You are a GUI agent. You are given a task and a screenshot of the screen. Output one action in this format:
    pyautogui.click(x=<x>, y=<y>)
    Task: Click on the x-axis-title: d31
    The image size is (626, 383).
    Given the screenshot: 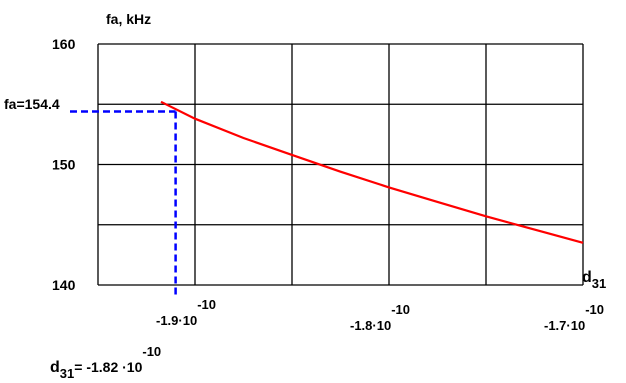 What is the action you would take?
    pyautogui.click(x=594, y=280)
    